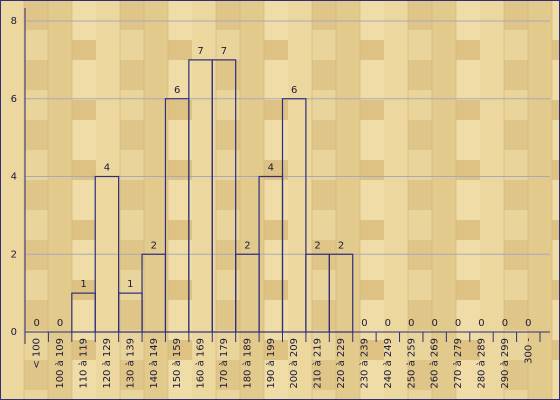  Describe the element at coordinates (14, 177) in the screenshot. I see `y-tick-label: 4` at that location.